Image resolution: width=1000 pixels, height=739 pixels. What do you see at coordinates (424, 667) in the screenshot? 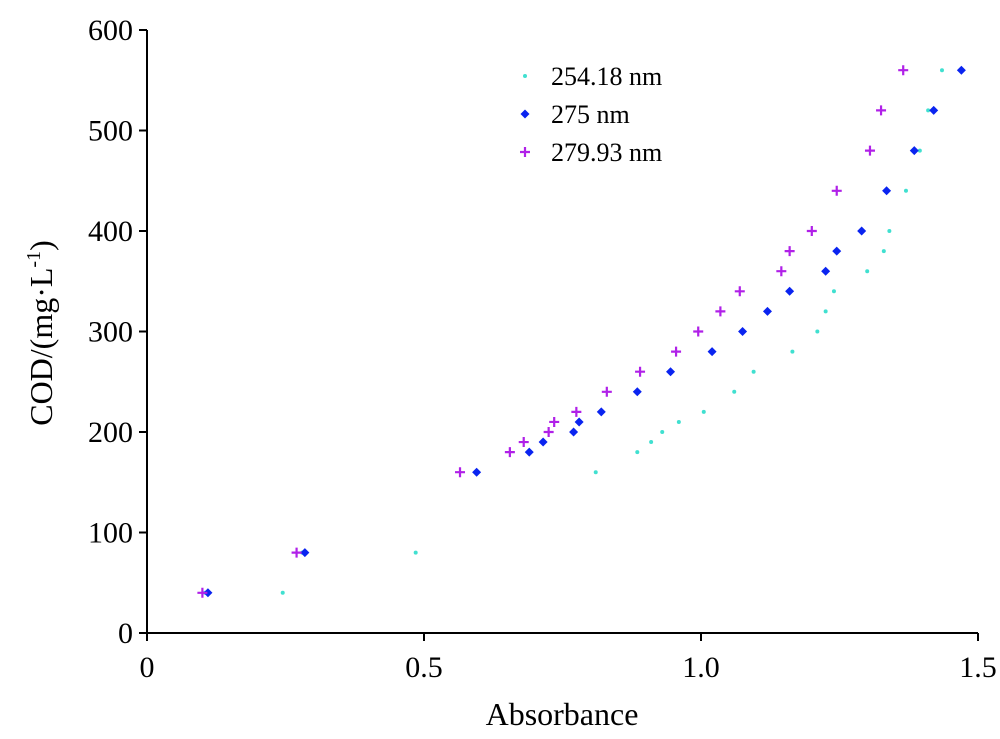
I see `x-tick-label: 0.5` at bounding box center [424, 667].